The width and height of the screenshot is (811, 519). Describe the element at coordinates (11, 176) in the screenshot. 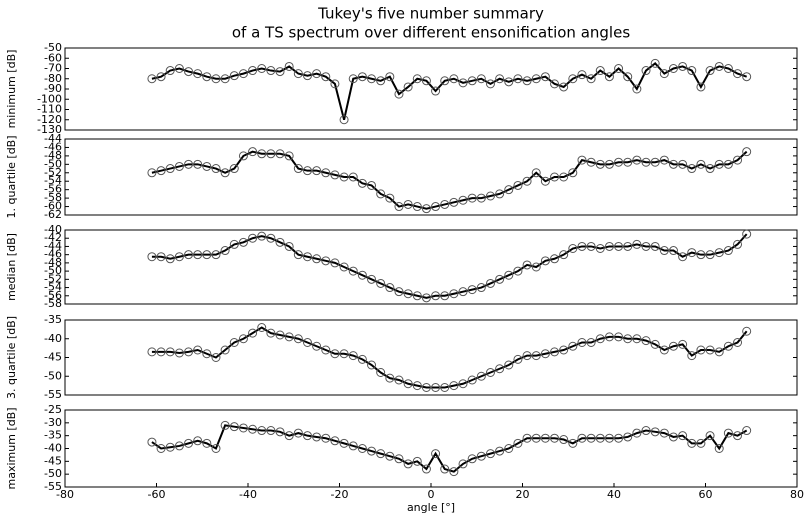

I see `y-axis-label: 1. quartile [dB]` at that location.